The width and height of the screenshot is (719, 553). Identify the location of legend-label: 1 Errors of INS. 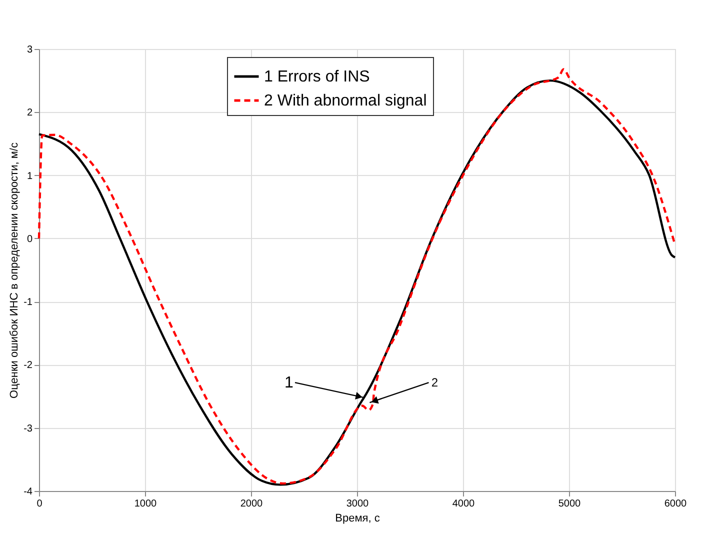
(317, 77).